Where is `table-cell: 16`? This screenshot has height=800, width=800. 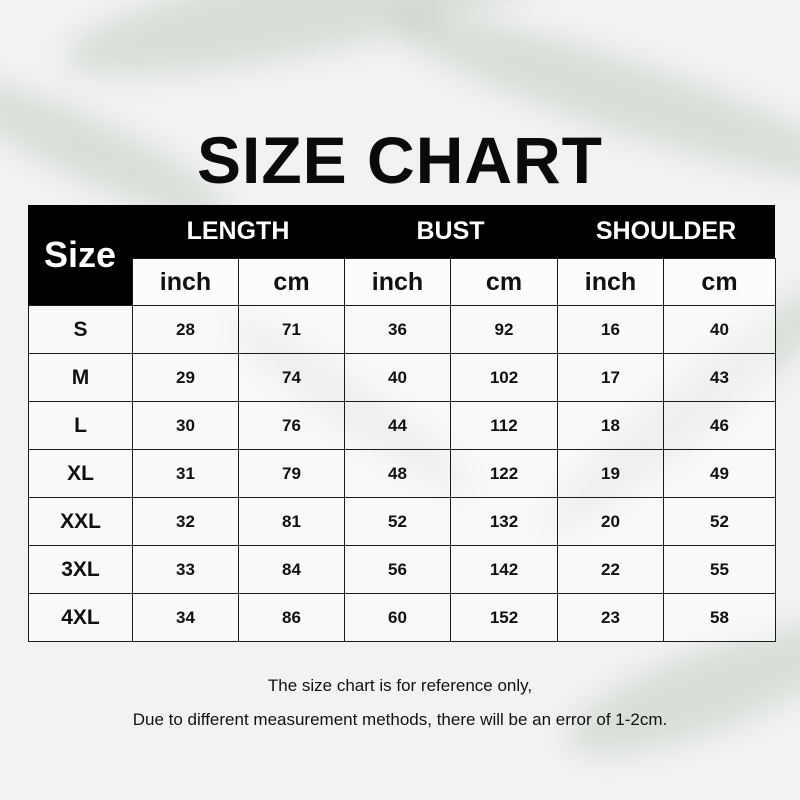
table-cell: 16 is located at coordinates (610, 329).